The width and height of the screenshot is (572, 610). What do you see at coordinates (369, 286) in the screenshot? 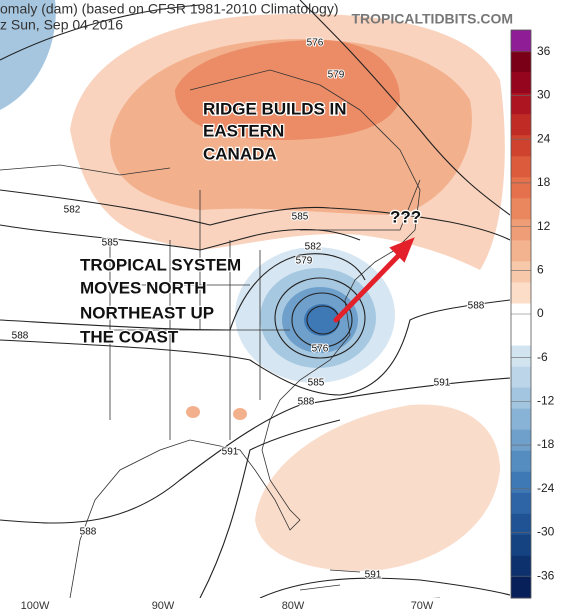
I see `arrow-shaft` at bounding box center [369, 286].